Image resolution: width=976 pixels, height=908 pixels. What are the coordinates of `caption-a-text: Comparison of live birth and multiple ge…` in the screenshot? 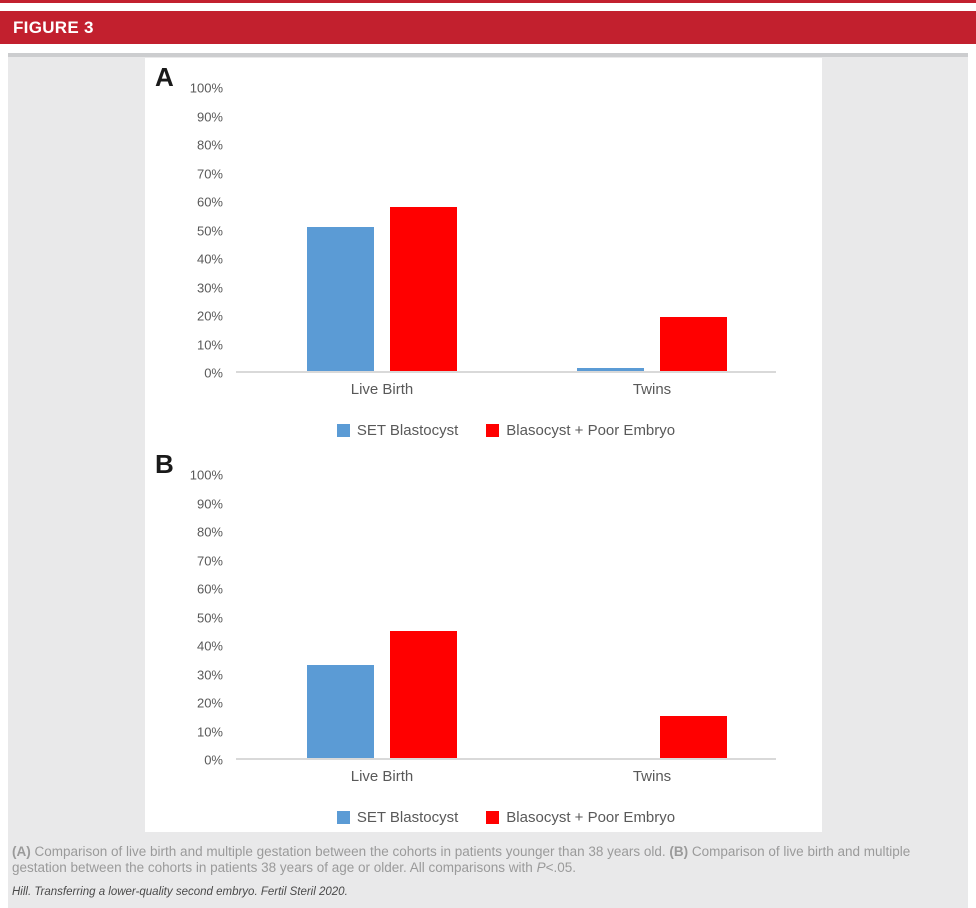 It's located at (350, 851).